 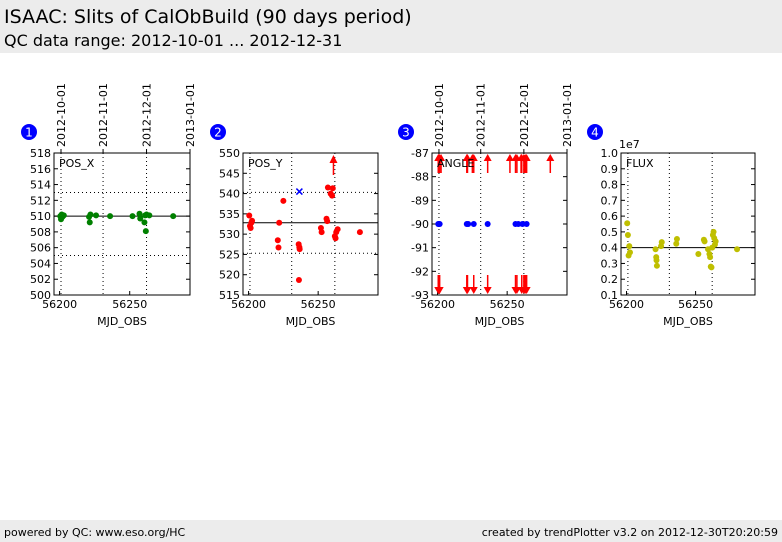 What do you see at coordinates (481, 115) in the screenshot?
I see `panel-3-date-tick-label: 2012-11-01` at bounding box center [481, 115].